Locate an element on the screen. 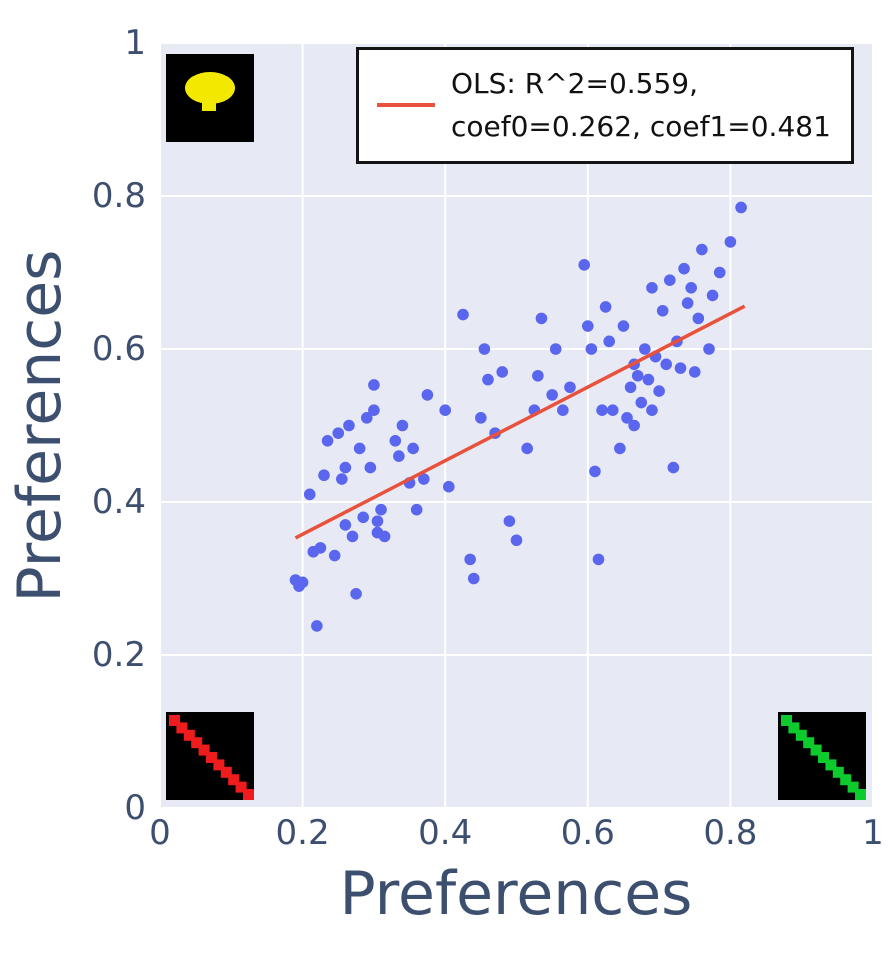 The image size is (890, 967). y-tick-label: 0.8 is located at coordinates (118, 196).